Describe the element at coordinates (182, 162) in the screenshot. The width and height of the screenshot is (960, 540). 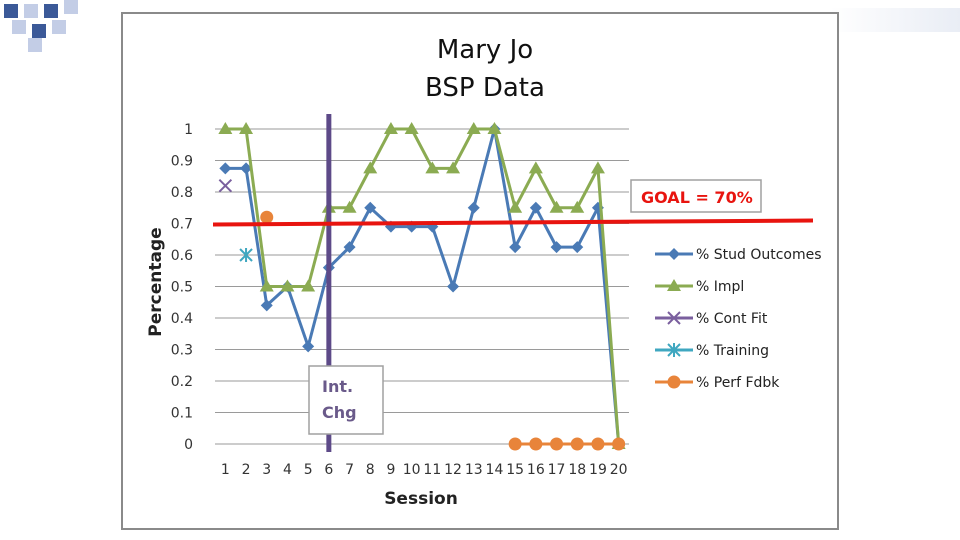
I see `y-tick-label: 0.9` at that location.